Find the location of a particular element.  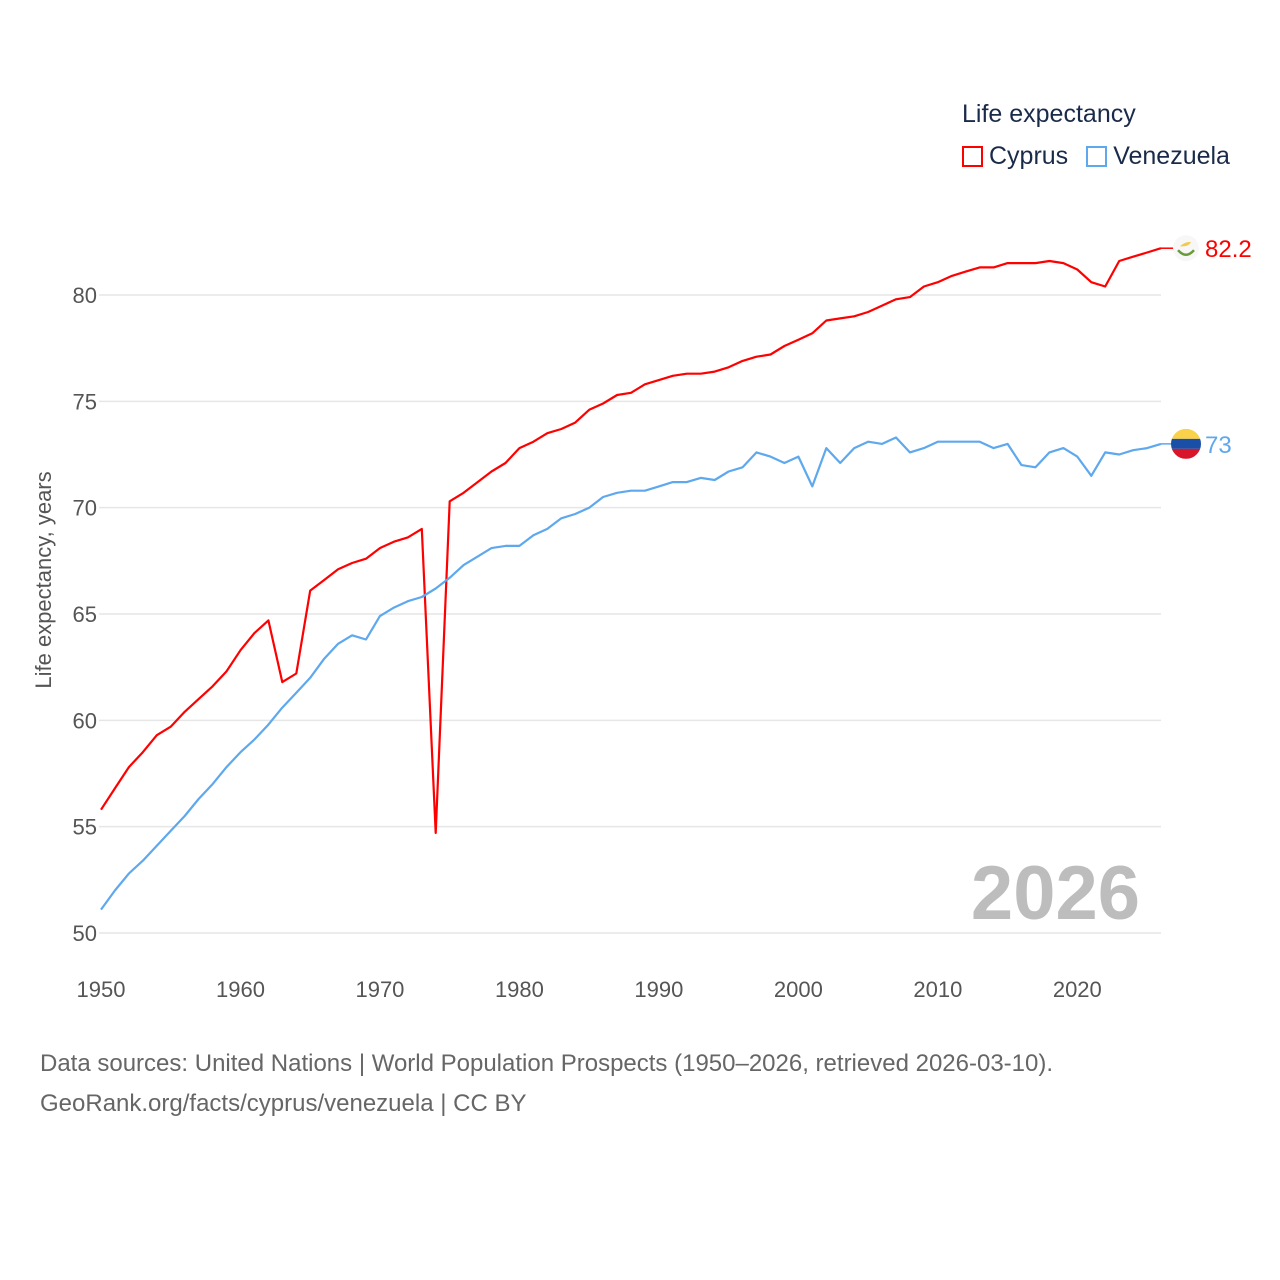

cyprus-flag-map is located at coordinates (1185, 244).